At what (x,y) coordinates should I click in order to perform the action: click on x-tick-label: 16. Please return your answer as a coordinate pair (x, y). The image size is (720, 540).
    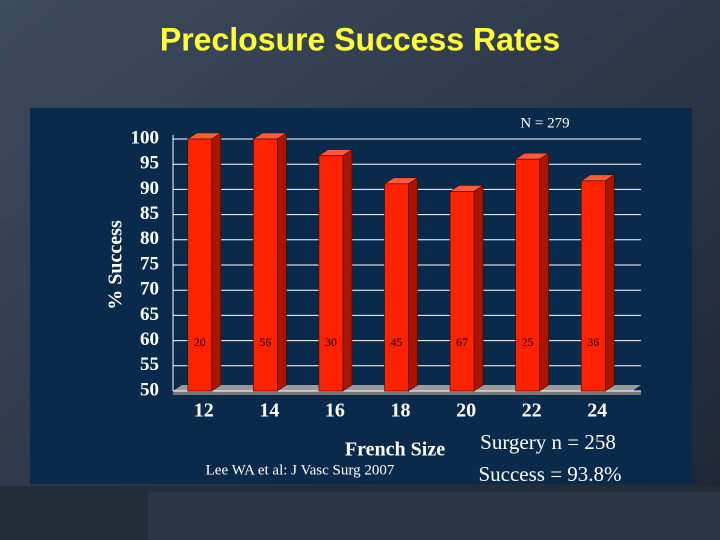
    Looking at the image, I should click on (335, 411).